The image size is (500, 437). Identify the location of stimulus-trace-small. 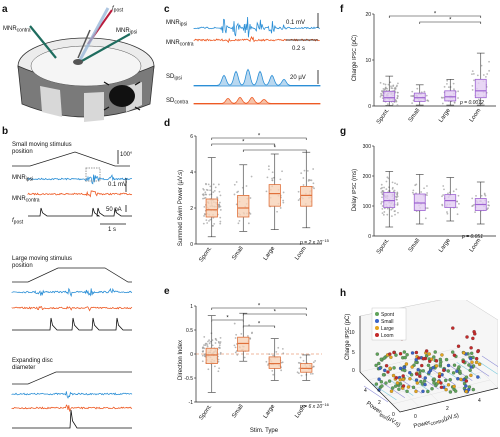
(71, 159).